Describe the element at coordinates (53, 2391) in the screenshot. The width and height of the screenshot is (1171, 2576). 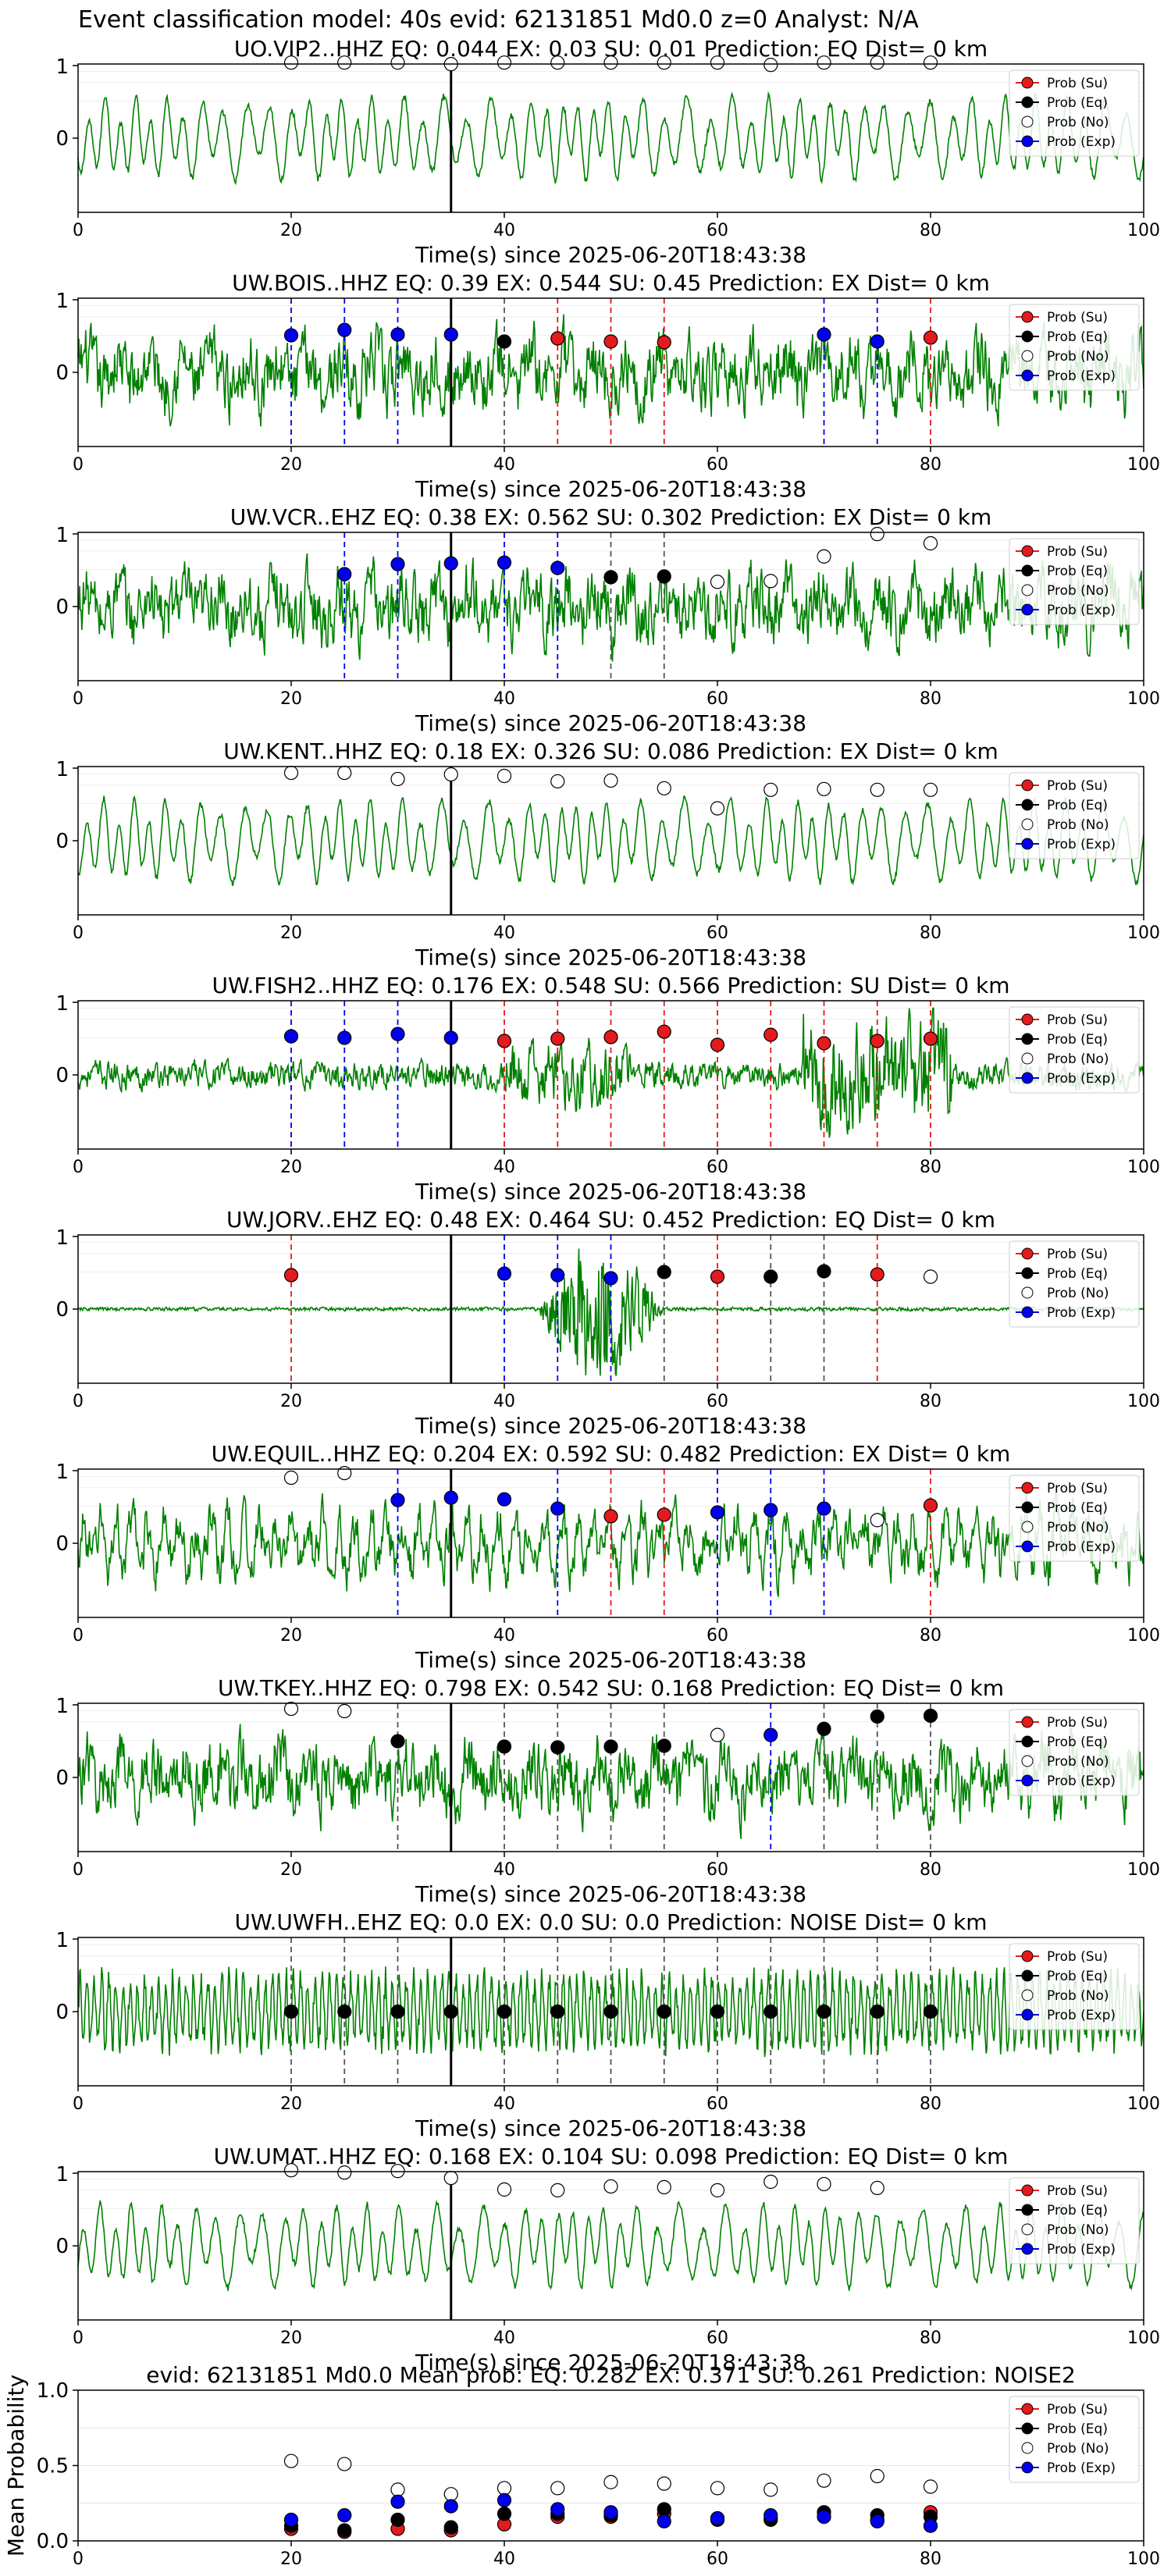
I see `y-tick-label: 1.0` at that location.